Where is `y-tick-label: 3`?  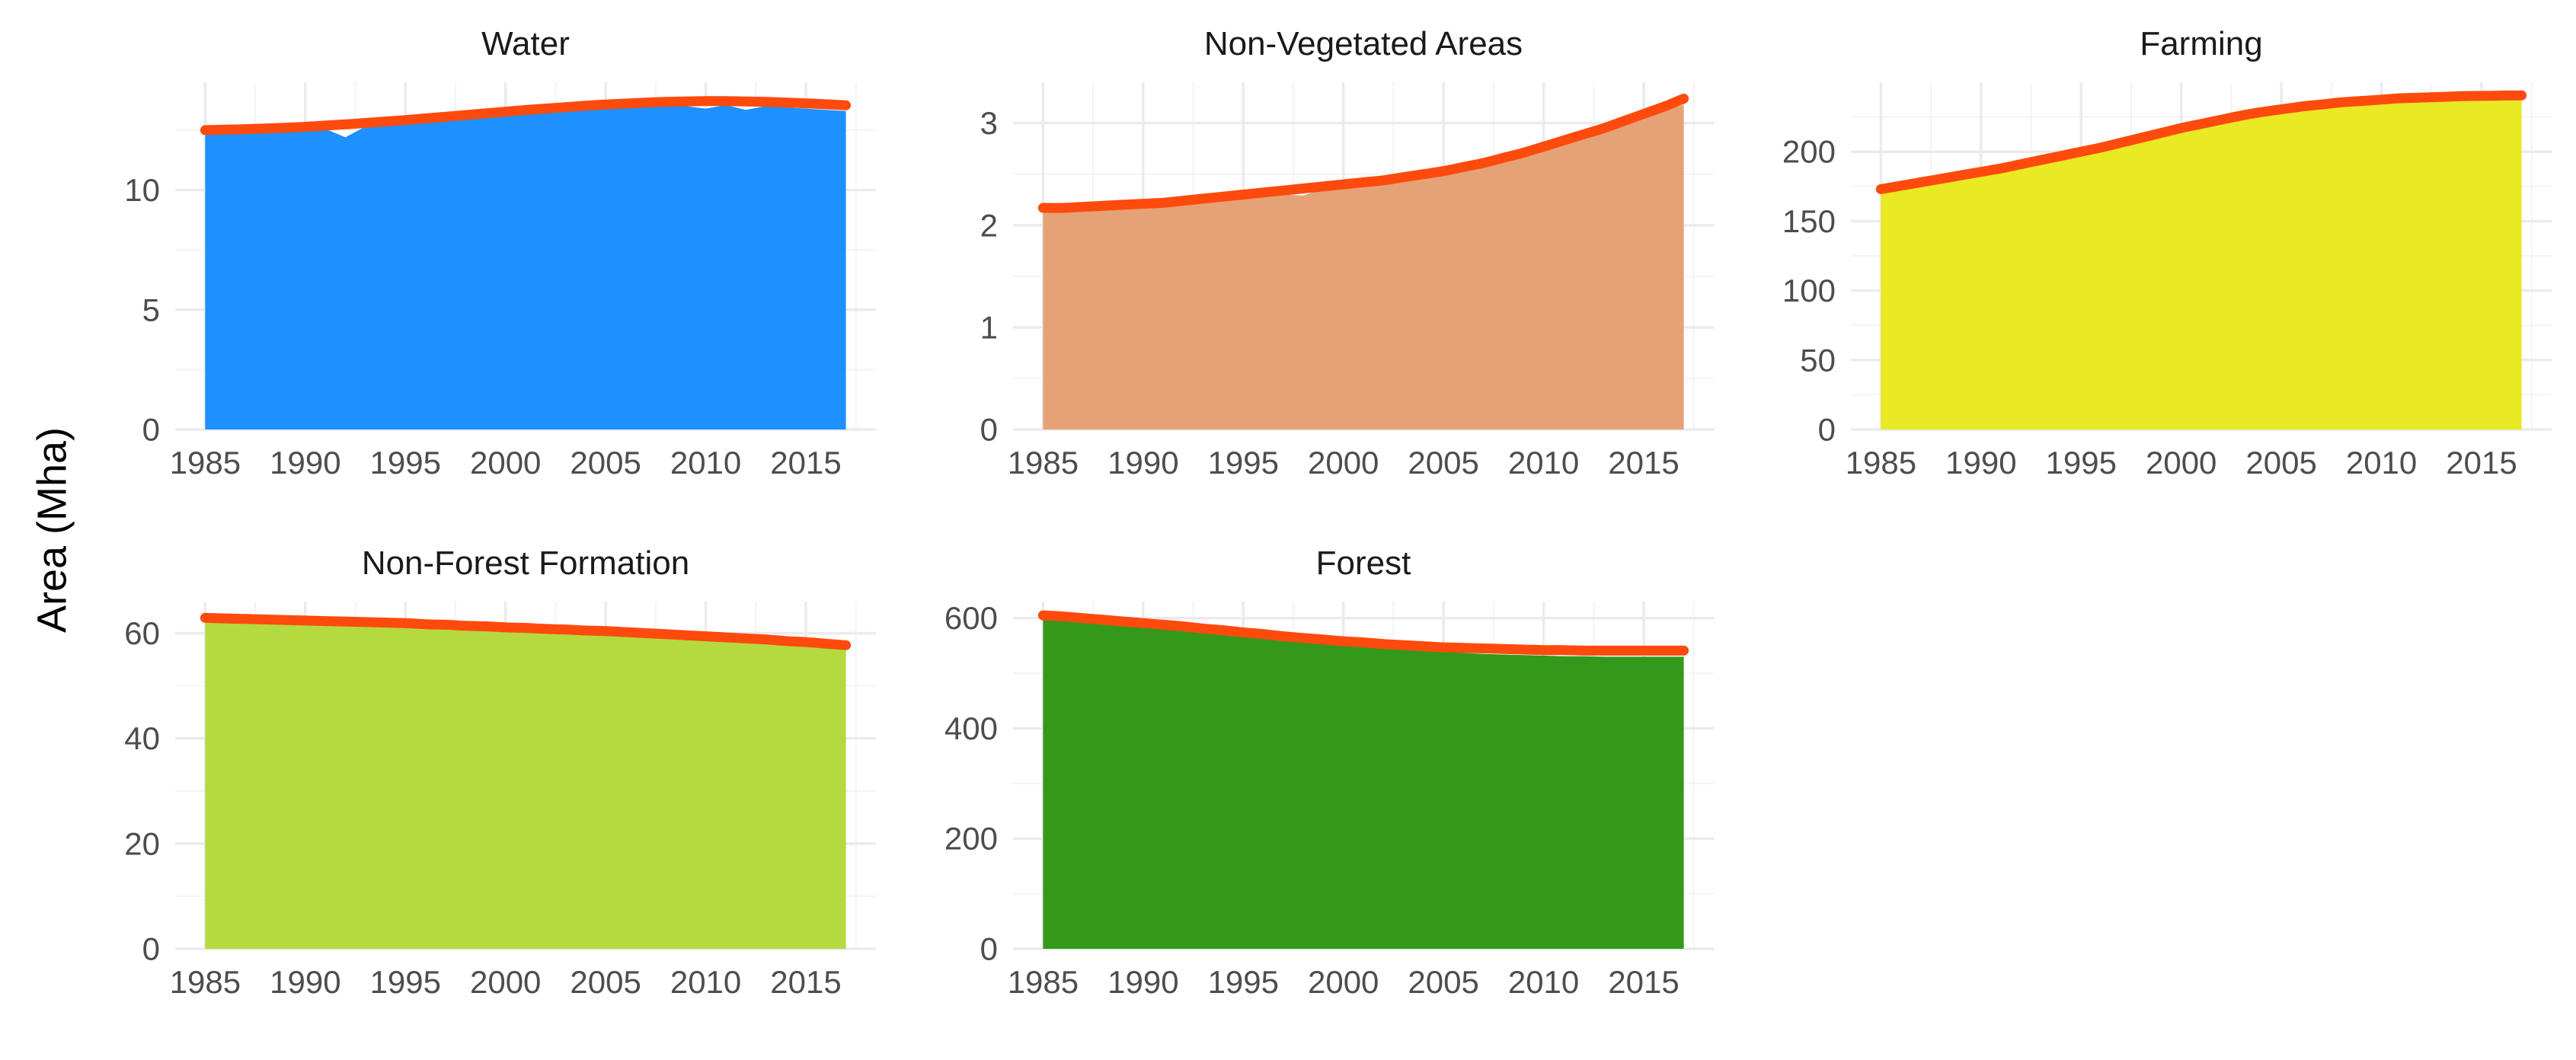
y-tick-label: 3 is located at coordinates (989, 123).